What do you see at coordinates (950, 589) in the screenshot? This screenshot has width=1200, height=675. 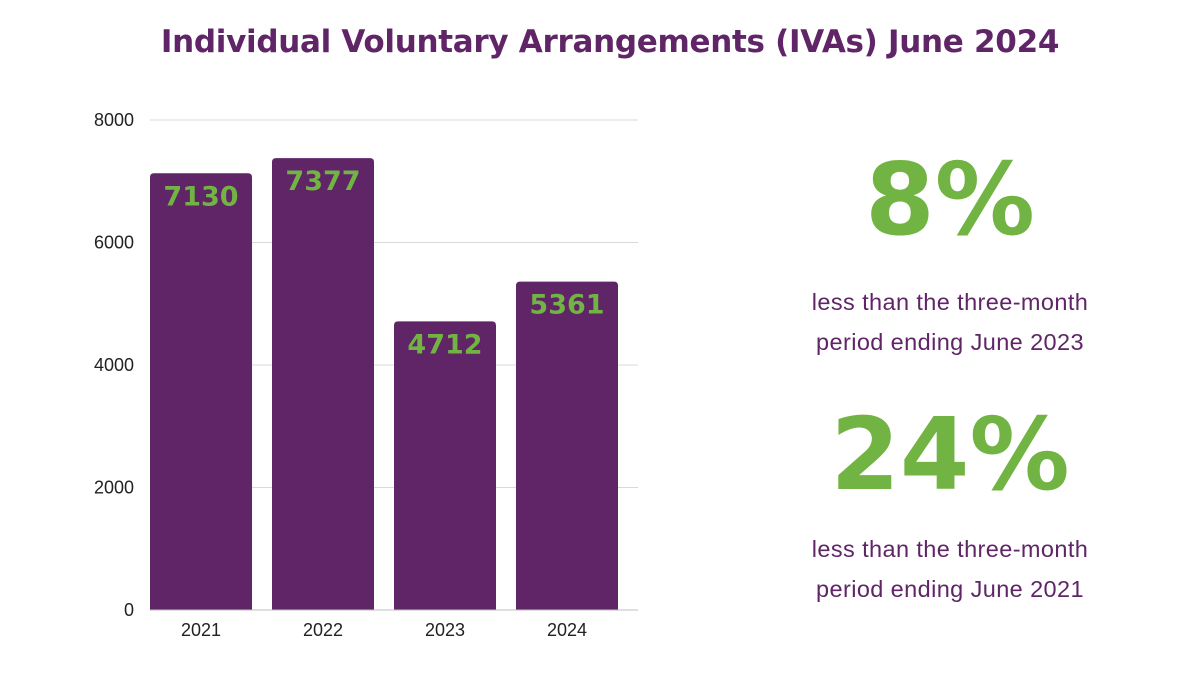 I see `stat-caption-2-line-2: period ending June 2021` at bounding box center [950, 589].